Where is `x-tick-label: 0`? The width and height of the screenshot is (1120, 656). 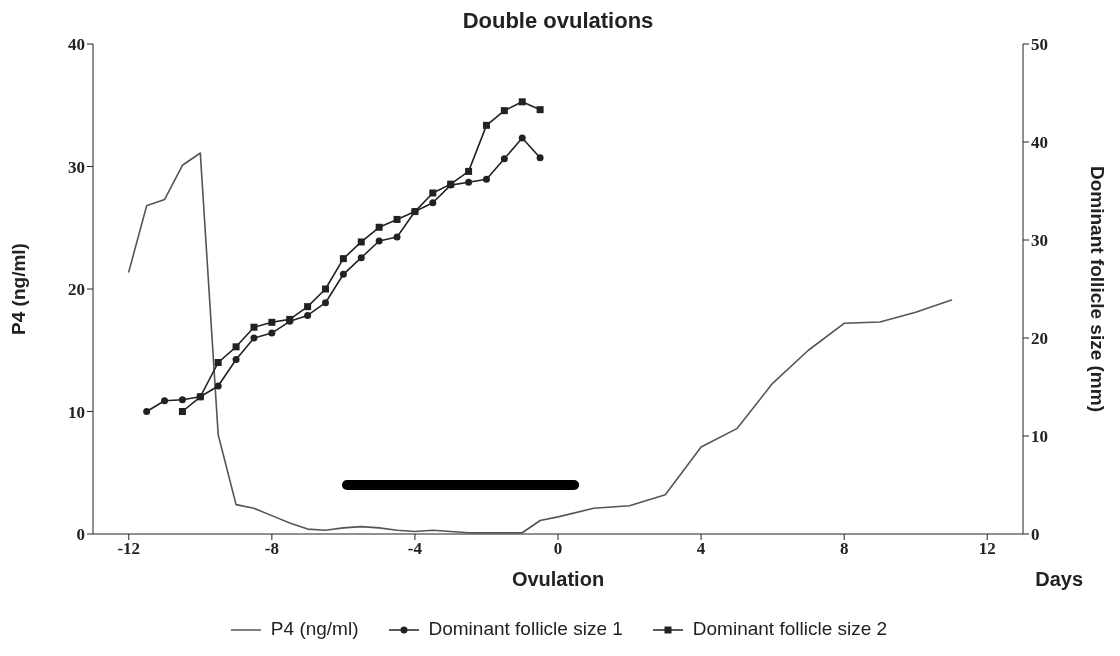
x-tick-label: 0 is located at coordinates (558, 549).